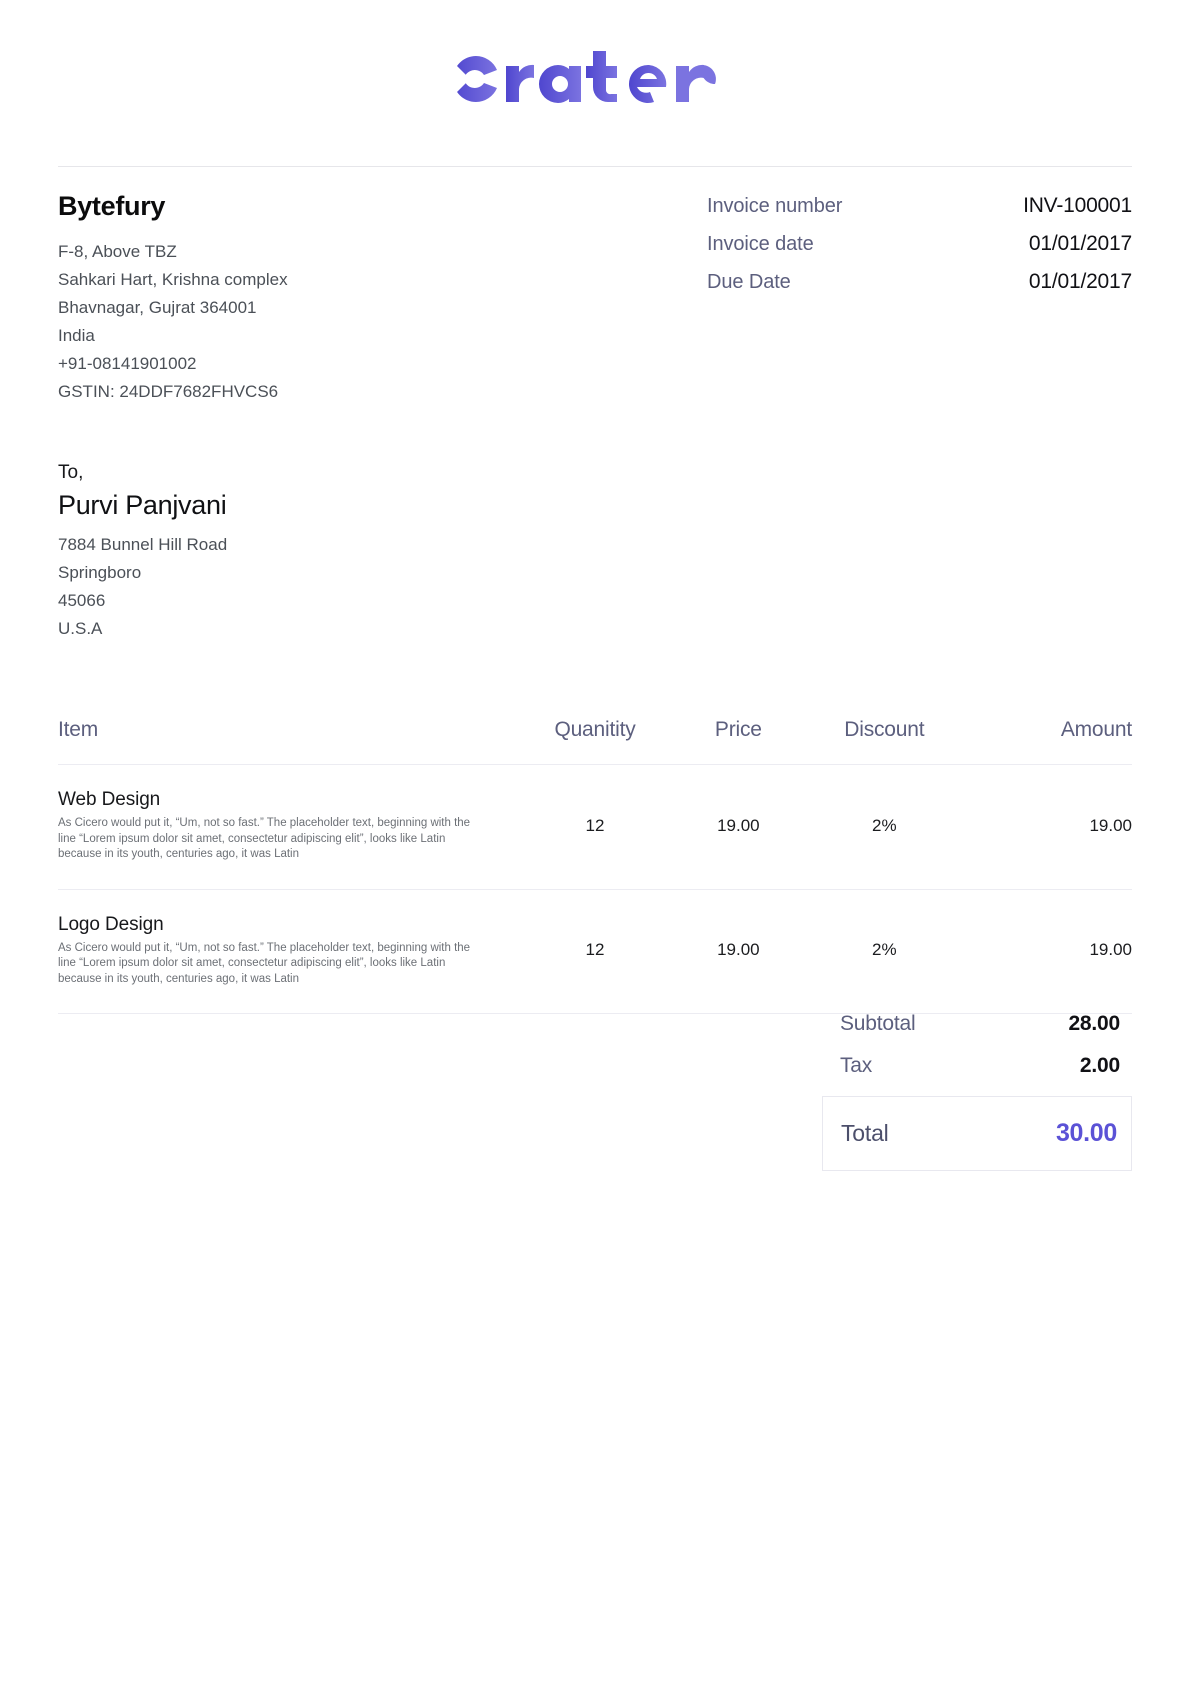 The height and width of the screenshot is (1684, 1190). Describe the element at coordinates (71, 472) in the screenshot. I see `bill-to-label: To,` at that location.